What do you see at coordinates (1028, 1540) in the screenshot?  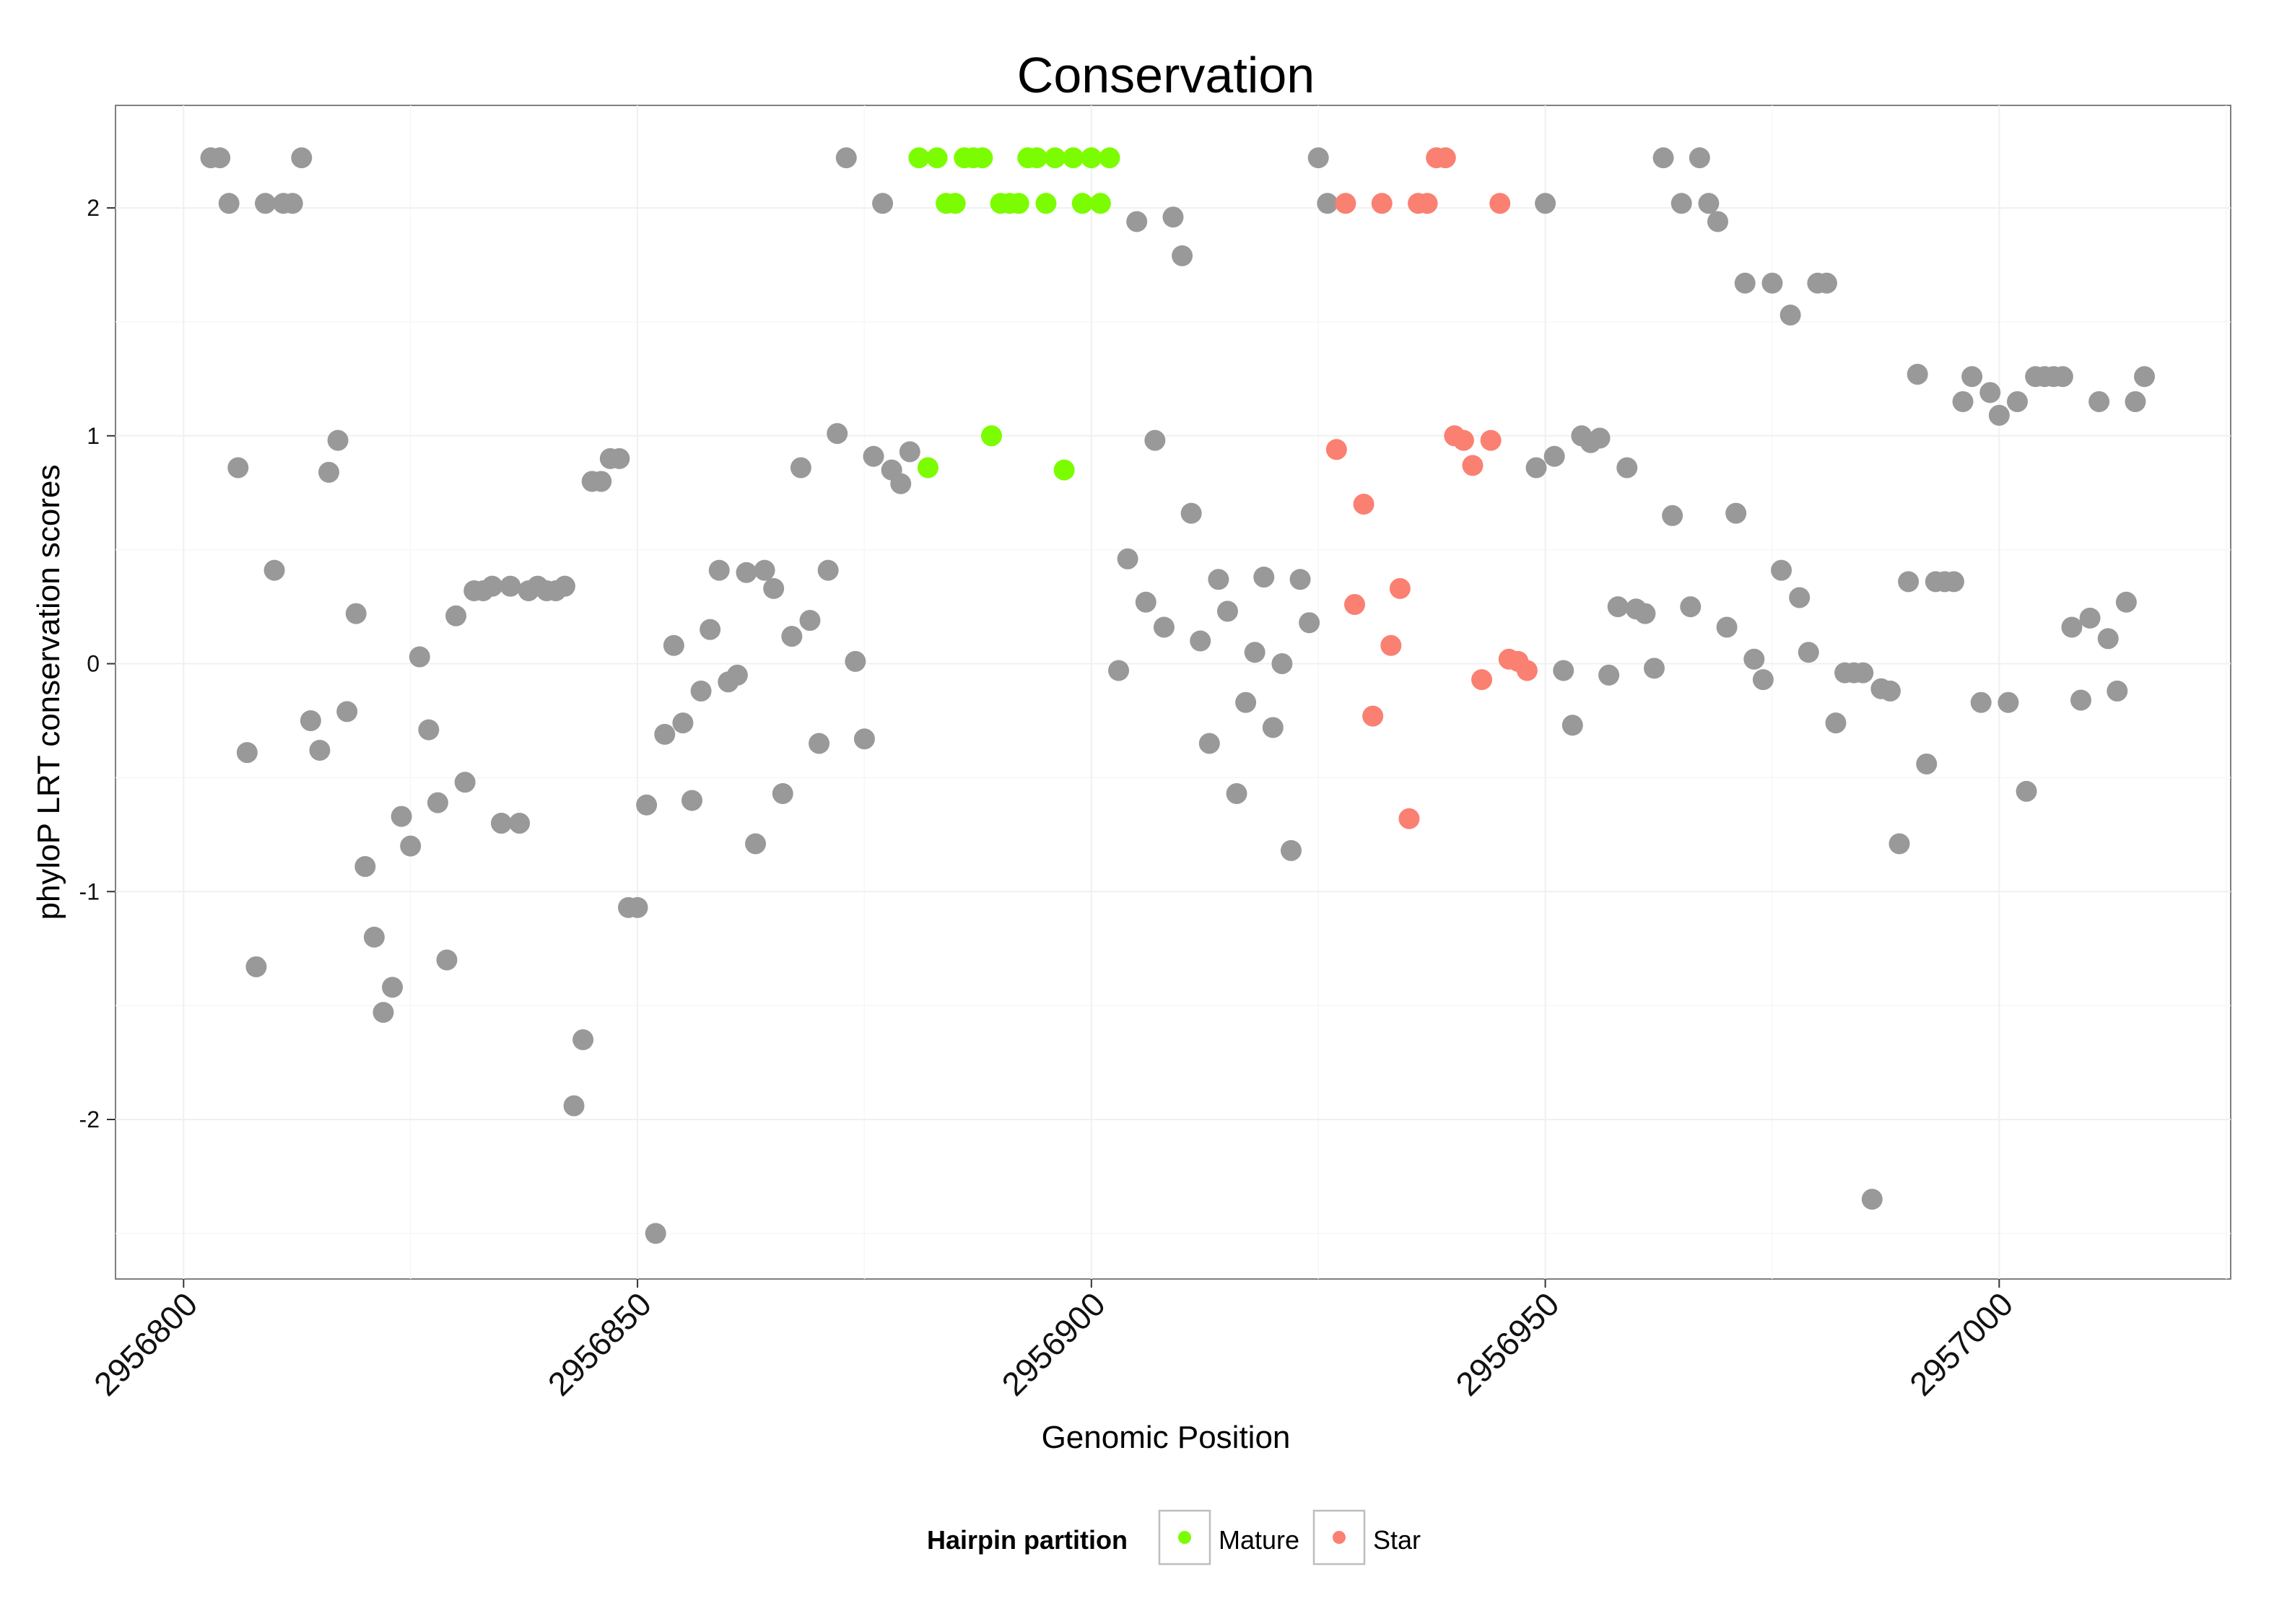 I see `legend-title: Hairpin partition` at bounding box center [1028, 1540].